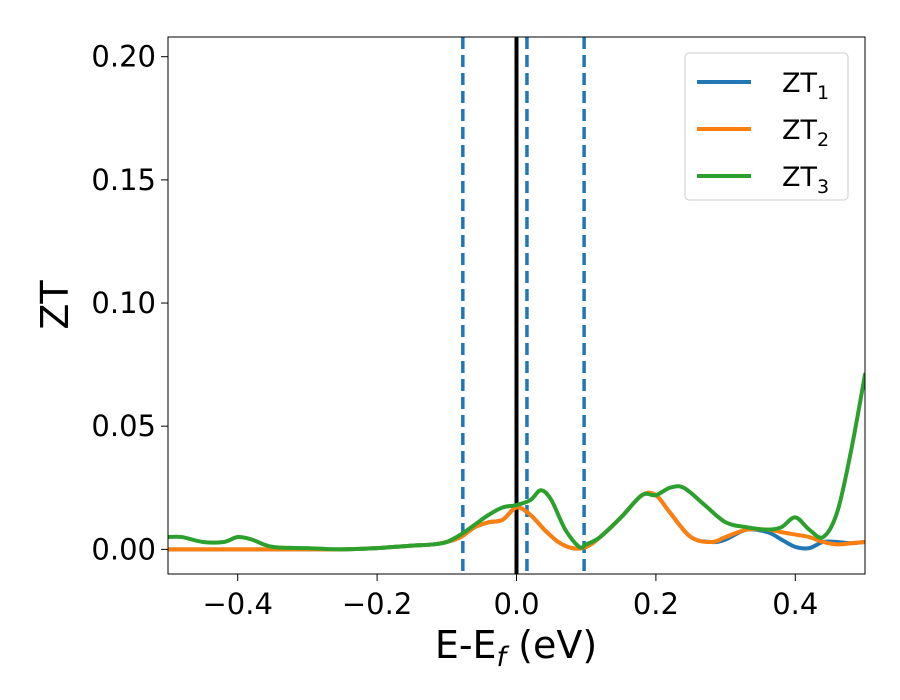  What do you see at coordinates (795, 604) in the screenshot?
I see `x-tick-label: 0.4` at bounding box center [795, 604].